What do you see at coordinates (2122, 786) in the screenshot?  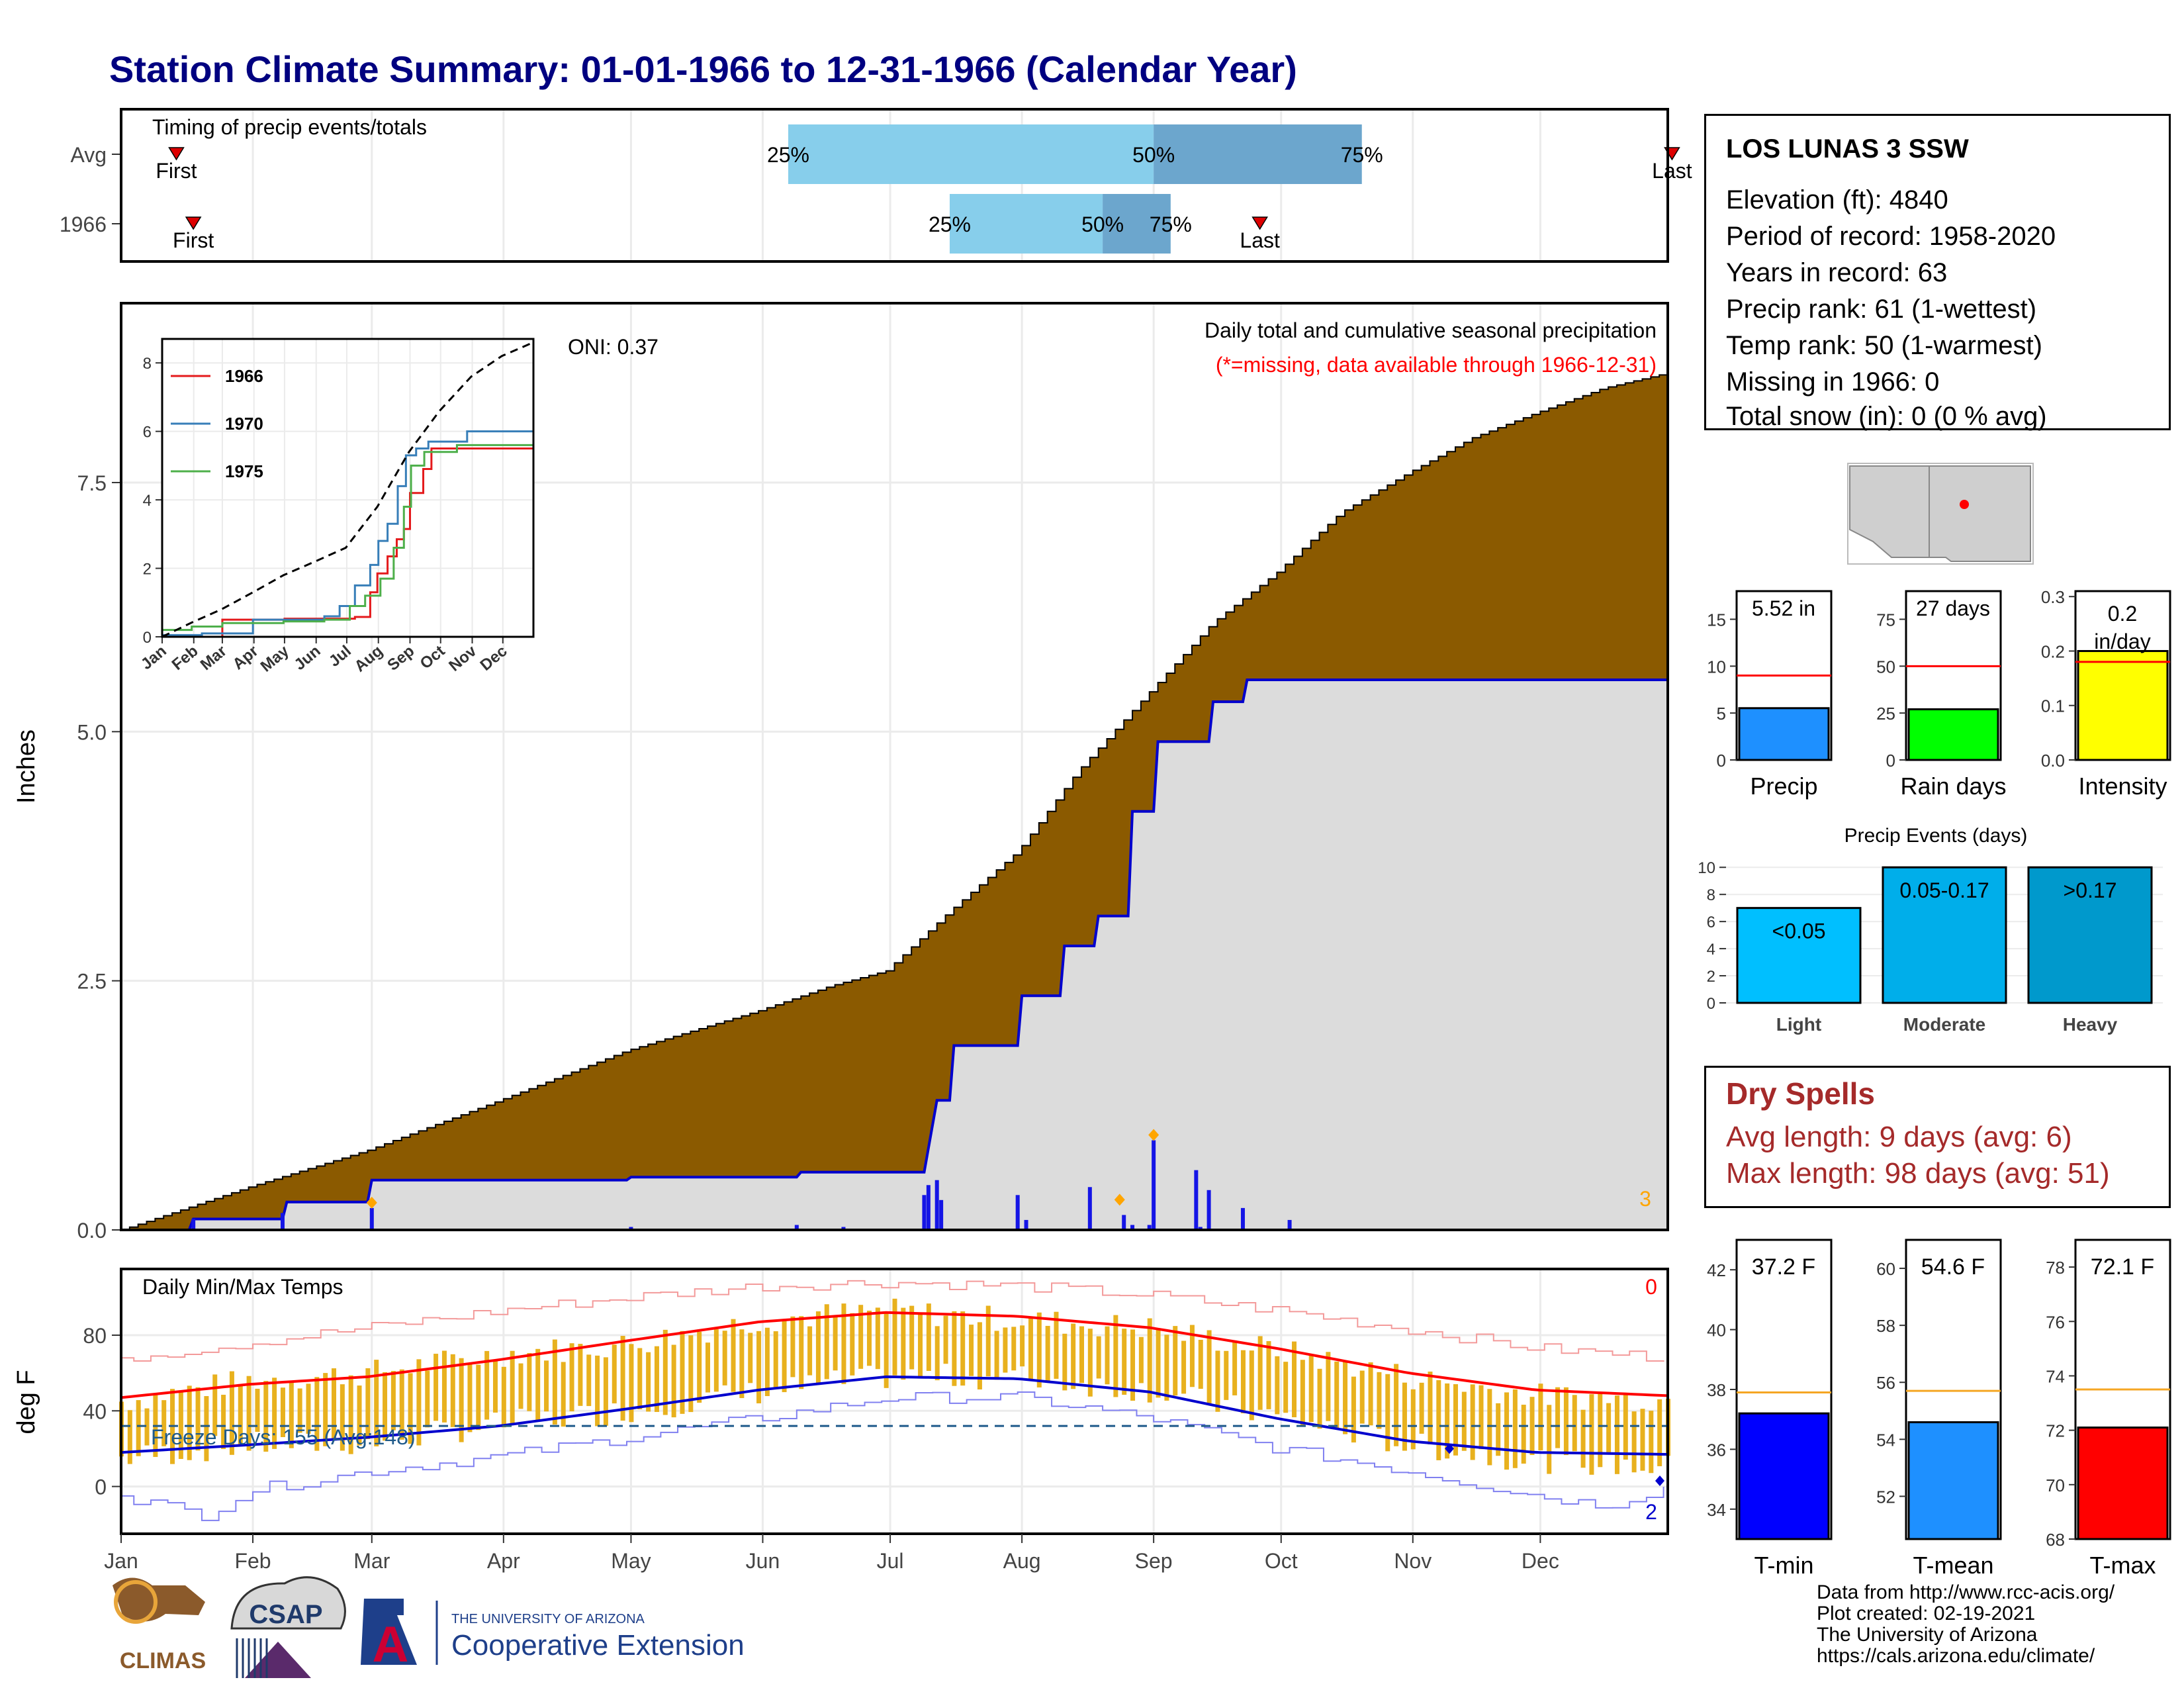 I see `precip-summary-label: Intensity` at bounding box center [2122, 786].